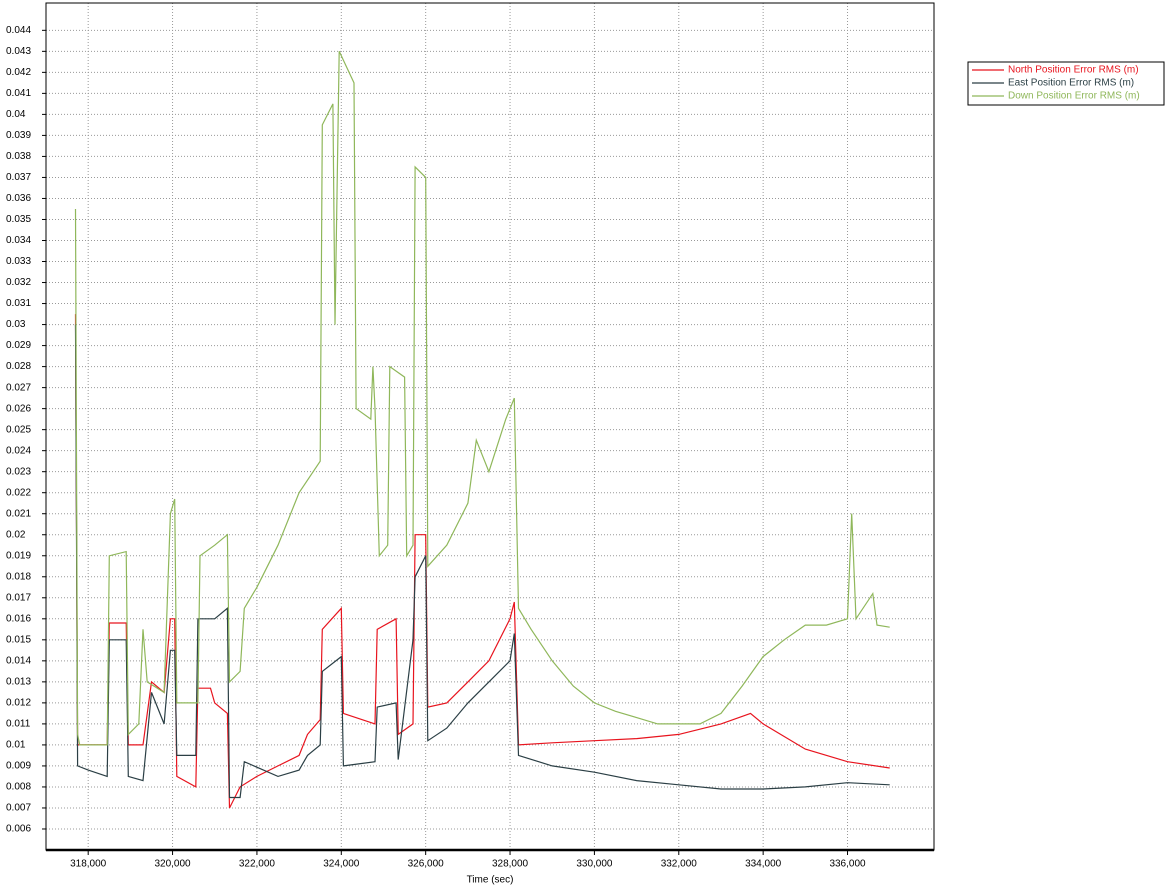 The width and height of the screenshot is (1170, 888). What do you see at coordinates (18, 135) in the screenshot?
I see `y-tick-label: 0.039` at bounding box center [18, 135].